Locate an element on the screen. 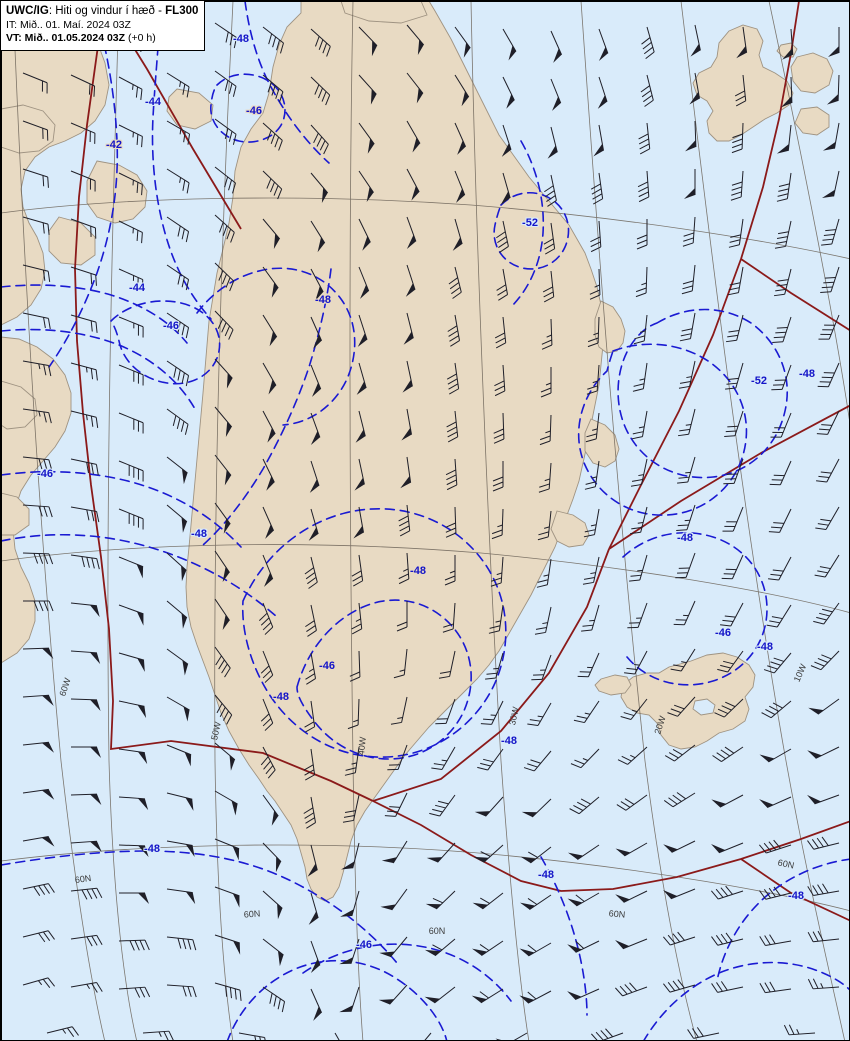  landmass-canada-island-a is located at coordinates (117, 192).